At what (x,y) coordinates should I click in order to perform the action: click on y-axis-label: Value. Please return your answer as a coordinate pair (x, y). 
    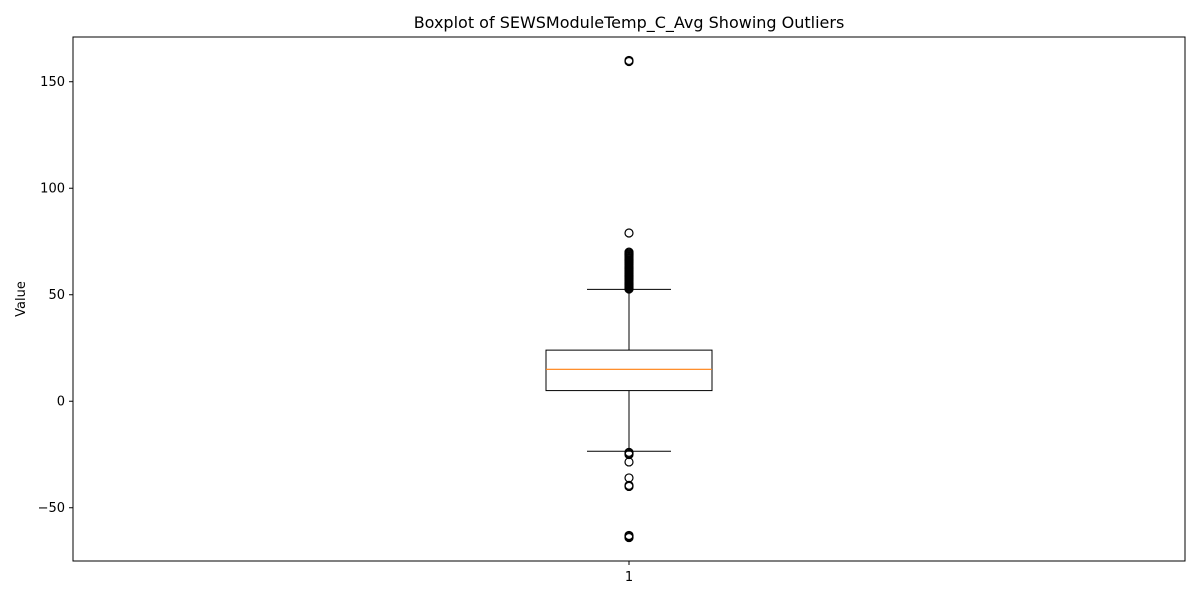
    Looking at the image, I should click on (21, 299).